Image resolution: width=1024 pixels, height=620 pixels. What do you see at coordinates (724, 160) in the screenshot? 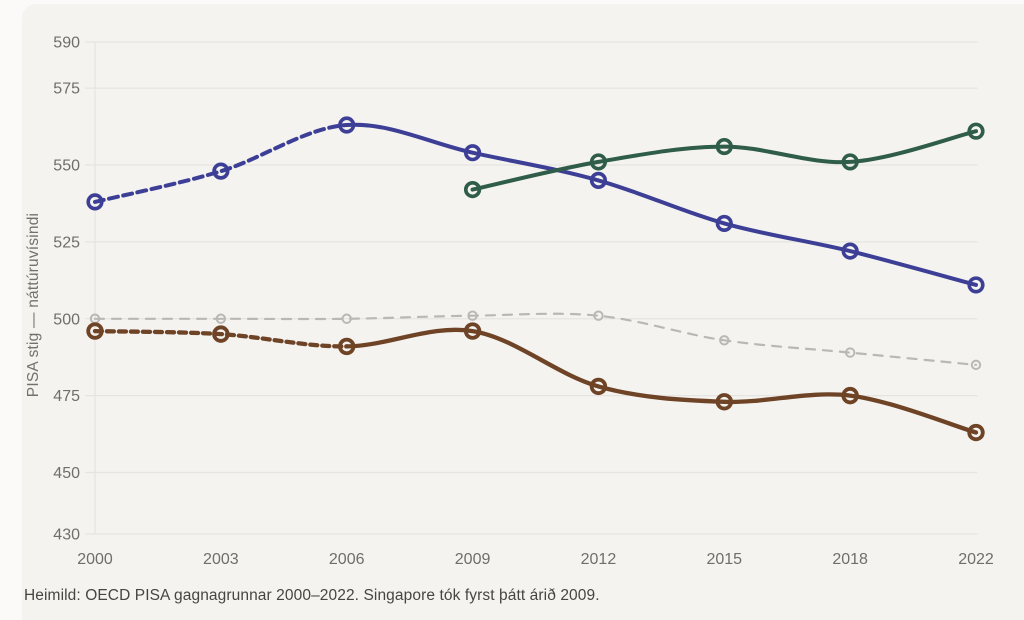
I see `green-line` at bounding box center [724, 160].